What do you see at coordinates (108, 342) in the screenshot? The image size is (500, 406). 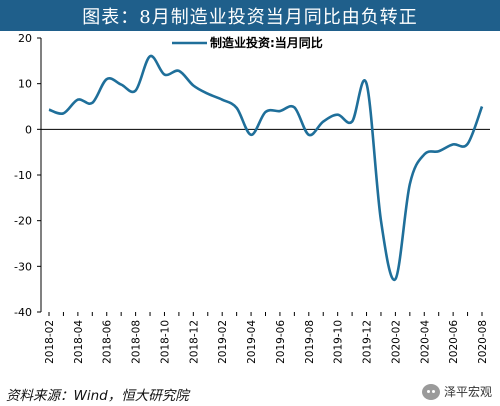 I see `x-tick-label: 2018-06` at bounding box center [108, 342].